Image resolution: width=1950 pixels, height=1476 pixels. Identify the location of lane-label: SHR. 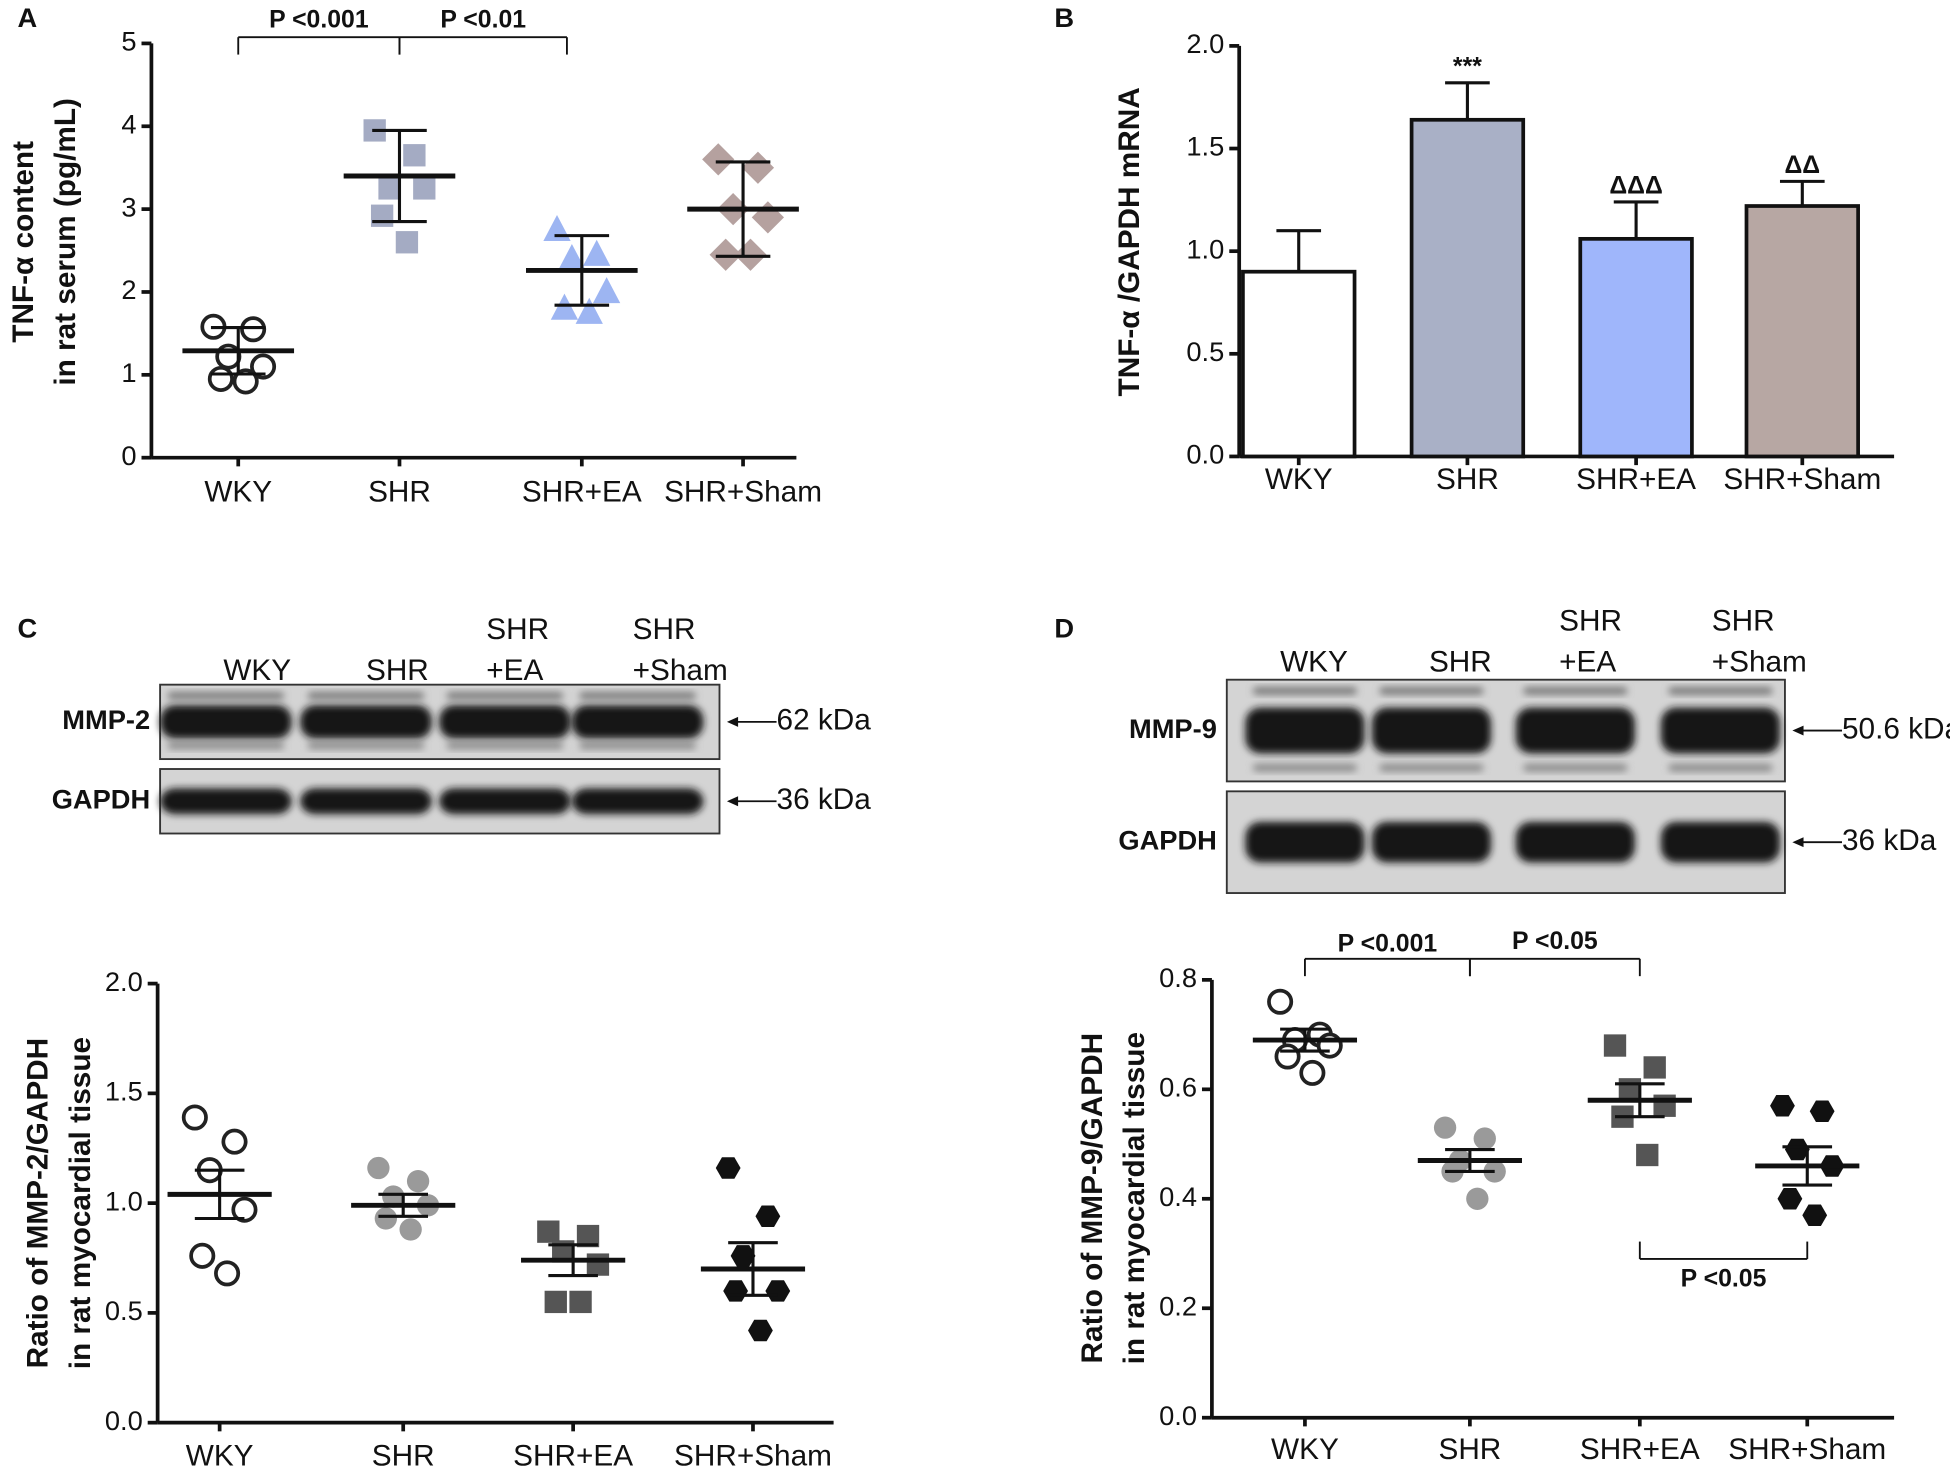
(397, 670).